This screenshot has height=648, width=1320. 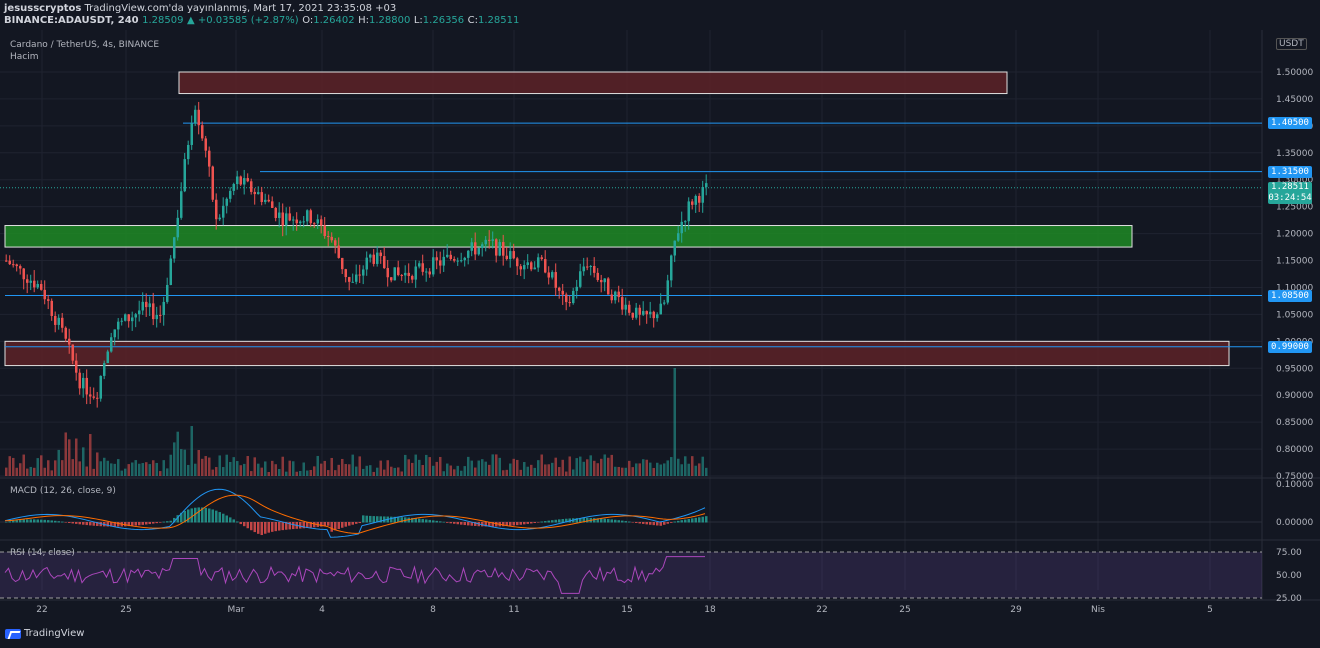 What do you see at coordinates (1294, 154) in the screenshot?
I see `price-tick-label: 1.35000` at bounding box center [1294, 154].